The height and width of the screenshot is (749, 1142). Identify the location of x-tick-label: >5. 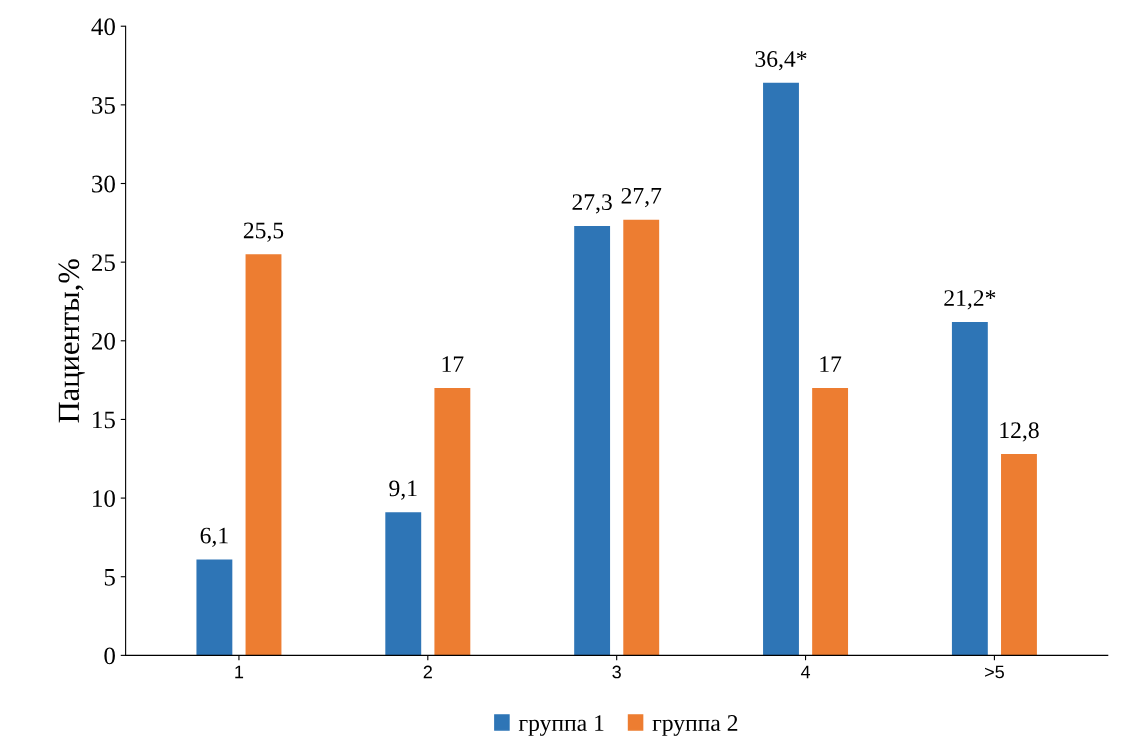
(994, 672).